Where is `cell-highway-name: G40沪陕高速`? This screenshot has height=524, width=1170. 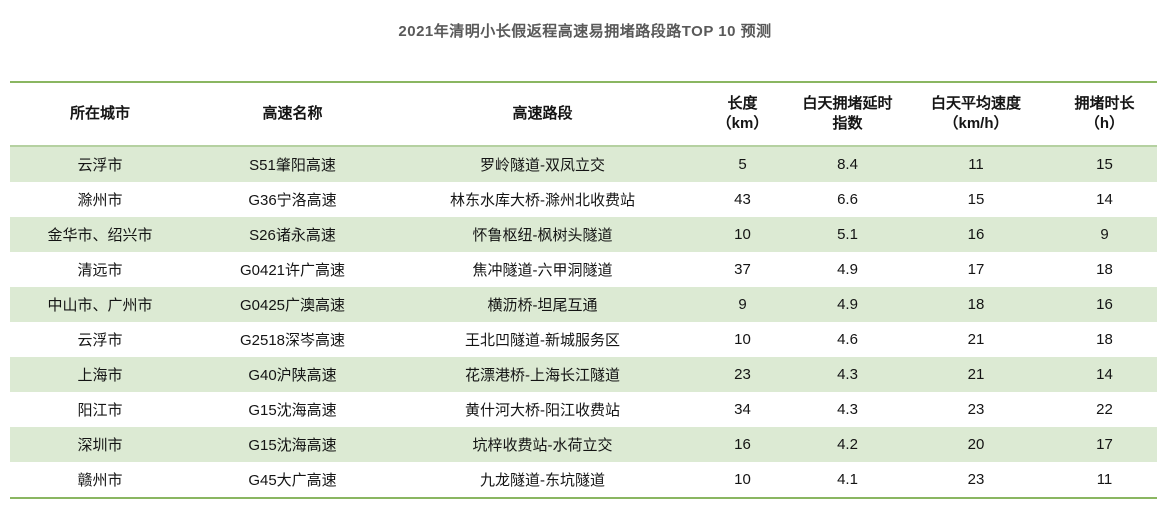
cell-highway-name: G40沪陕高速 is located at coordinates (292, 374).